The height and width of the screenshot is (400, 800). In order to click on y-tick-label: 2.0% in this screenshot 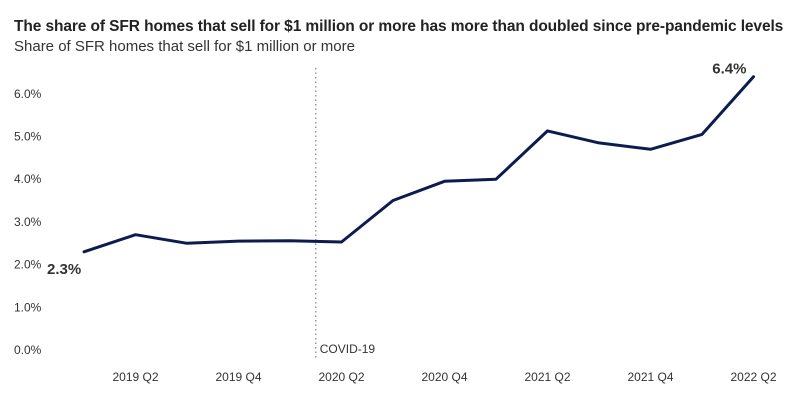, I will do `click(28, 265)`.